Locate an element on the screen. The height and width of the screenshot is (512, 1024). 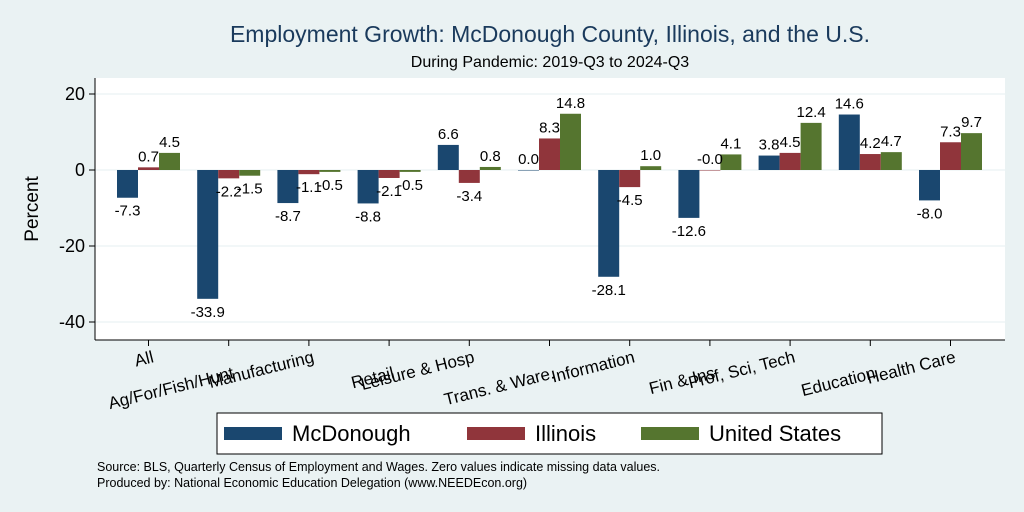
legend-box is located at coordinates (549, 433).